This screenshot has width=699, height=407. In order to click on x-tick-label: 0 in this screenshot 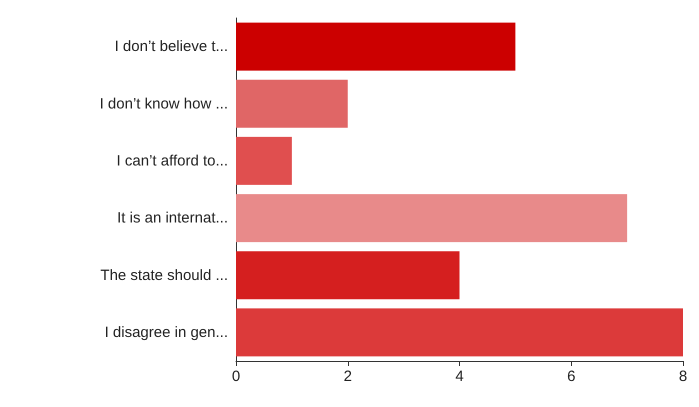, I will do `click(236, 376)`.